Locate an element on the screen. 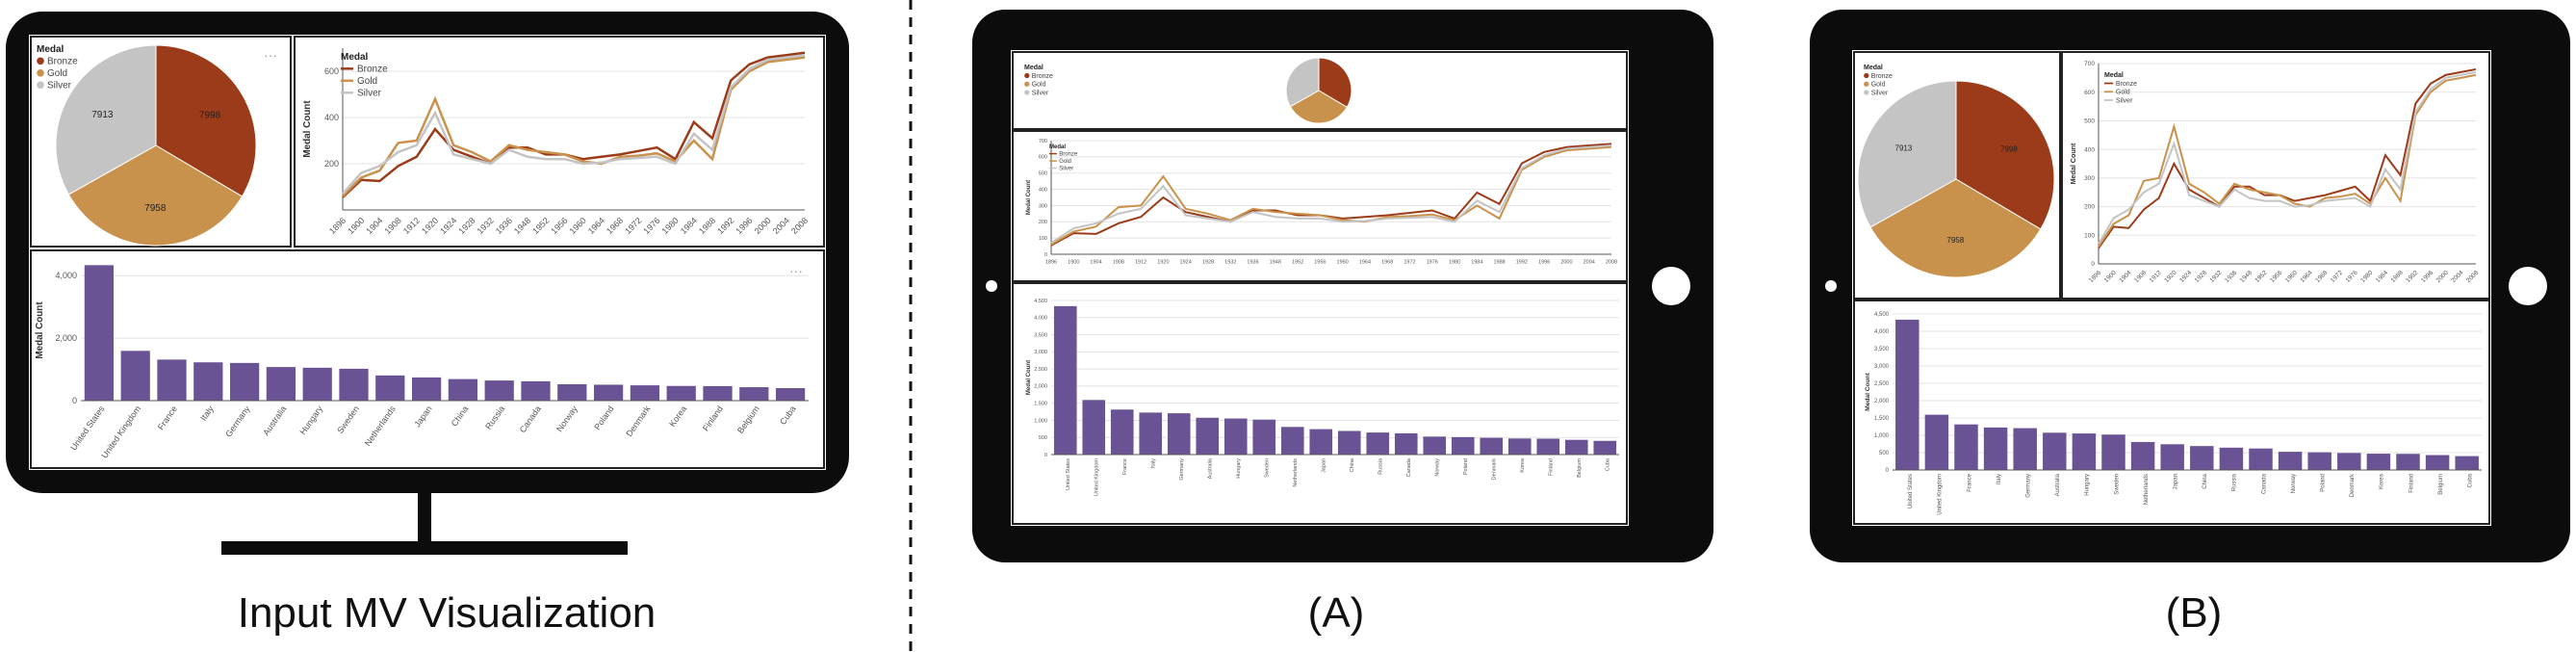  pie-slice-label: 7913 is located at coordinates (103, 115).